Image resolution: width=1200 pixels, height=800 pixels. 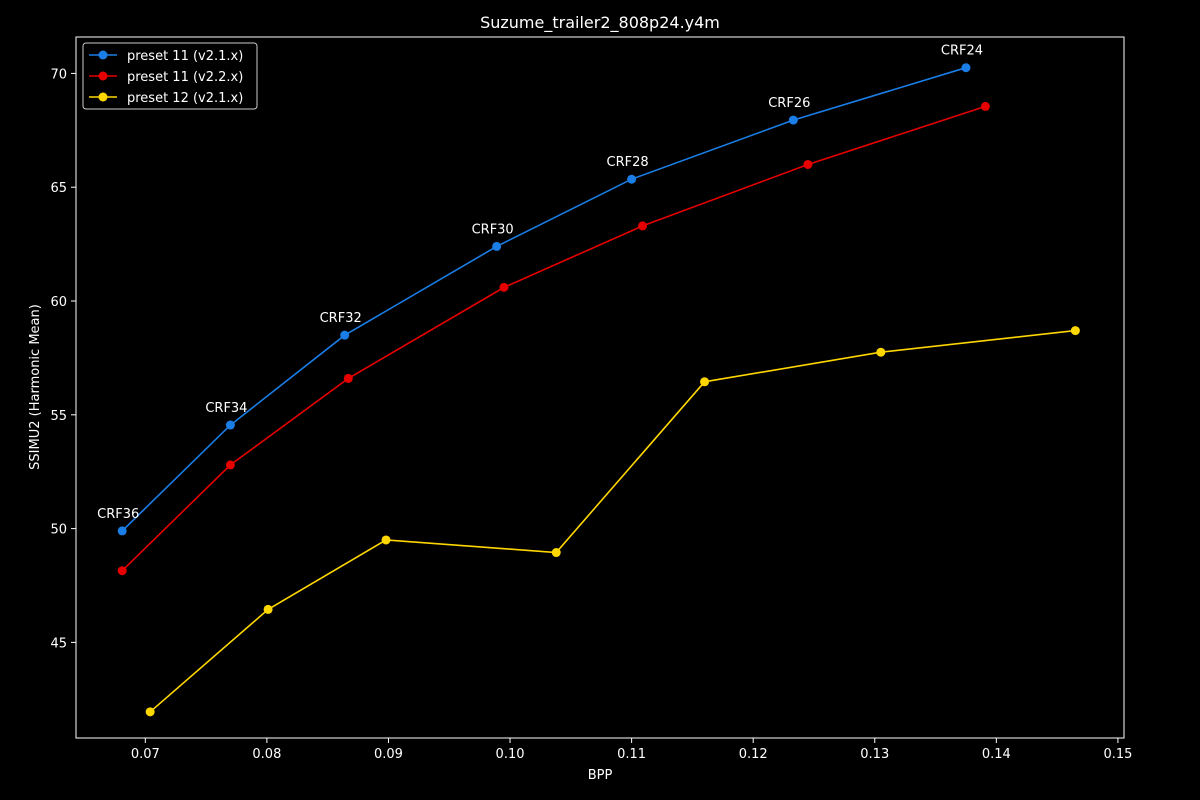 What do you see at coordinates (226, 408) in the screenshot?
I see `point-annotation: CRF34` at bounding box center [226, 408].